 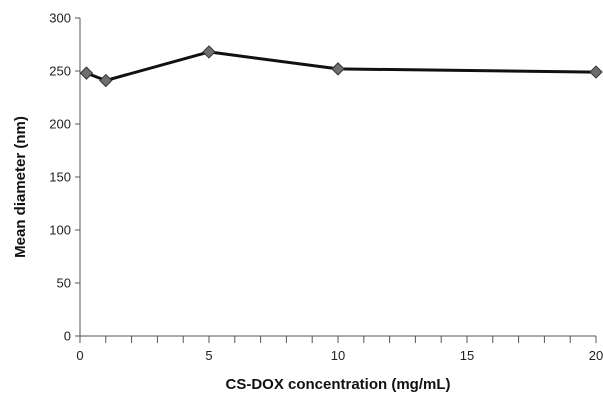 I want to click on y-tick-label: 50, so click(x=64, y=283).